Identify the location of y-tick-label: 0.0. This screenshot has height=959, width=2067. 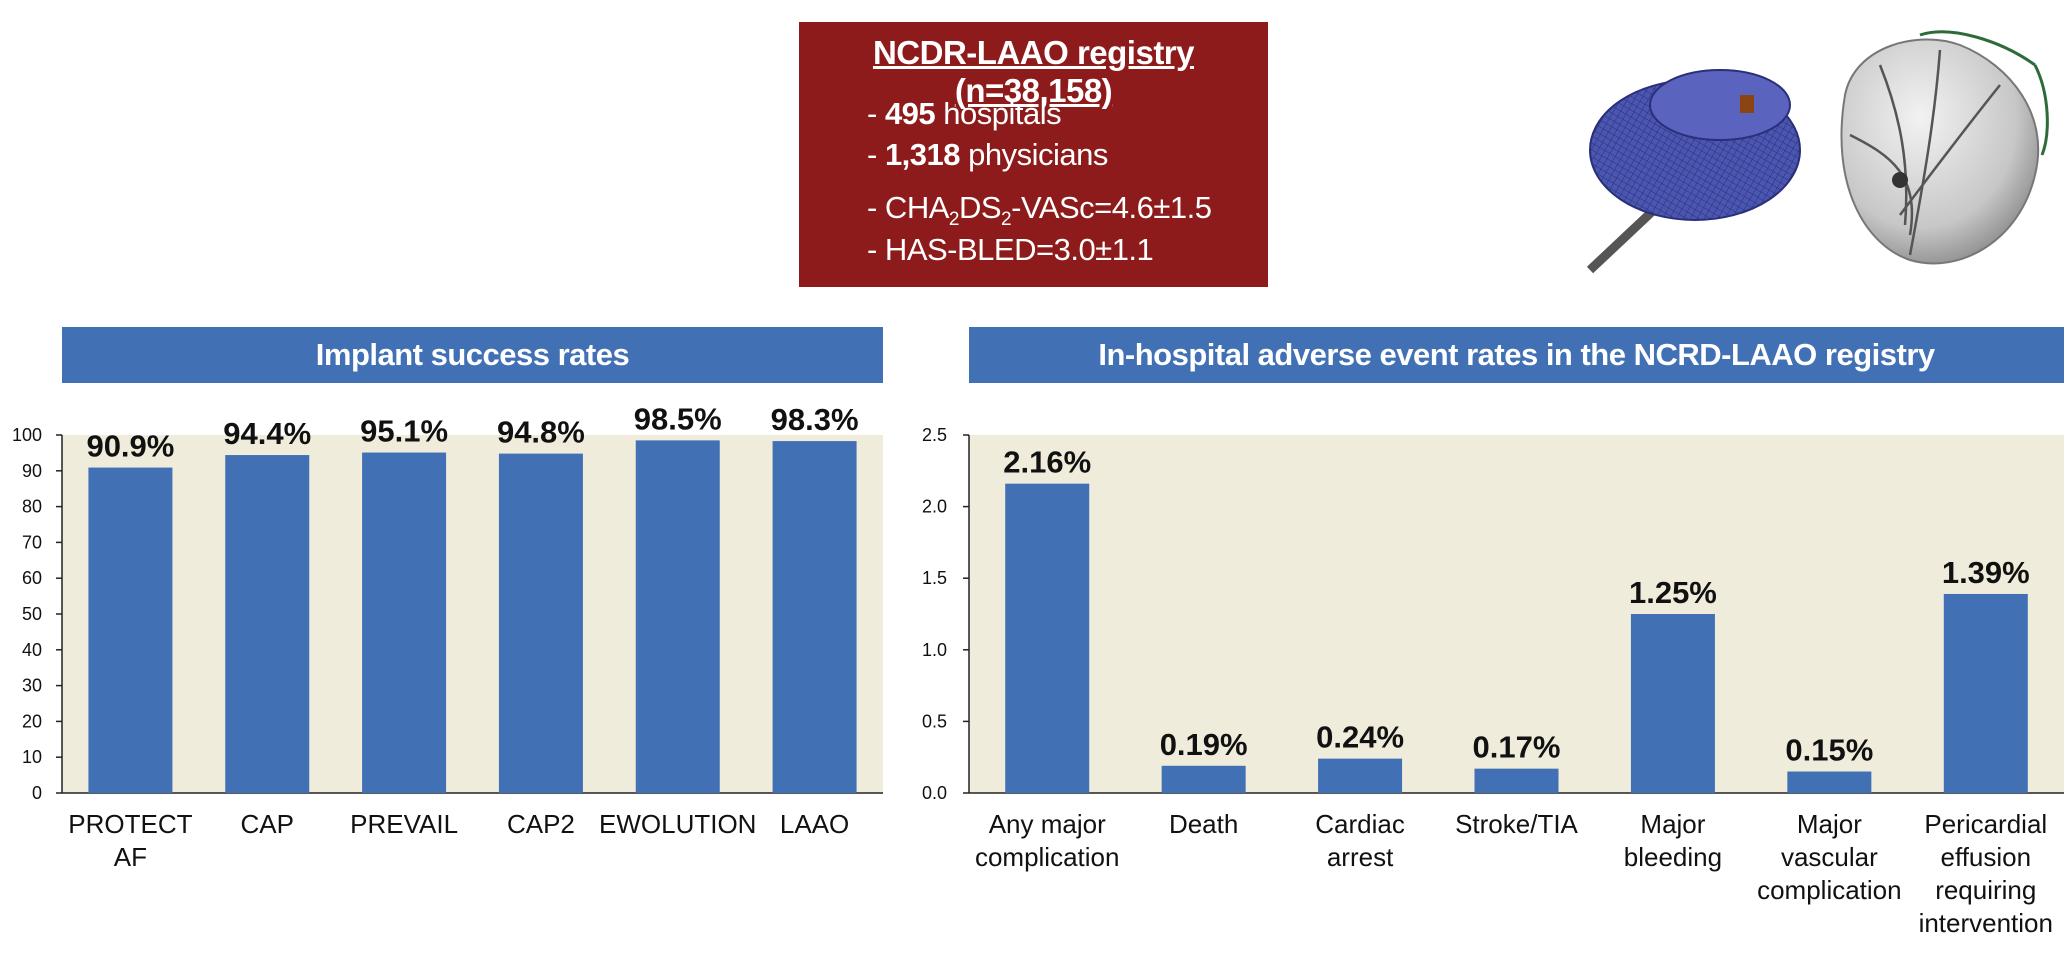
(934, 793).